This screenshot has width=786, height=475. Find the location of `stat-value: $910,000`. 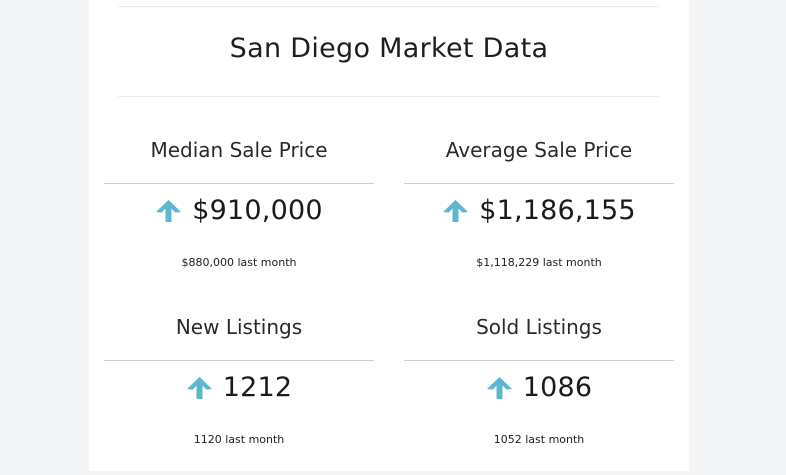

stat-value: $910,000 is located at coordinates (257, 210).